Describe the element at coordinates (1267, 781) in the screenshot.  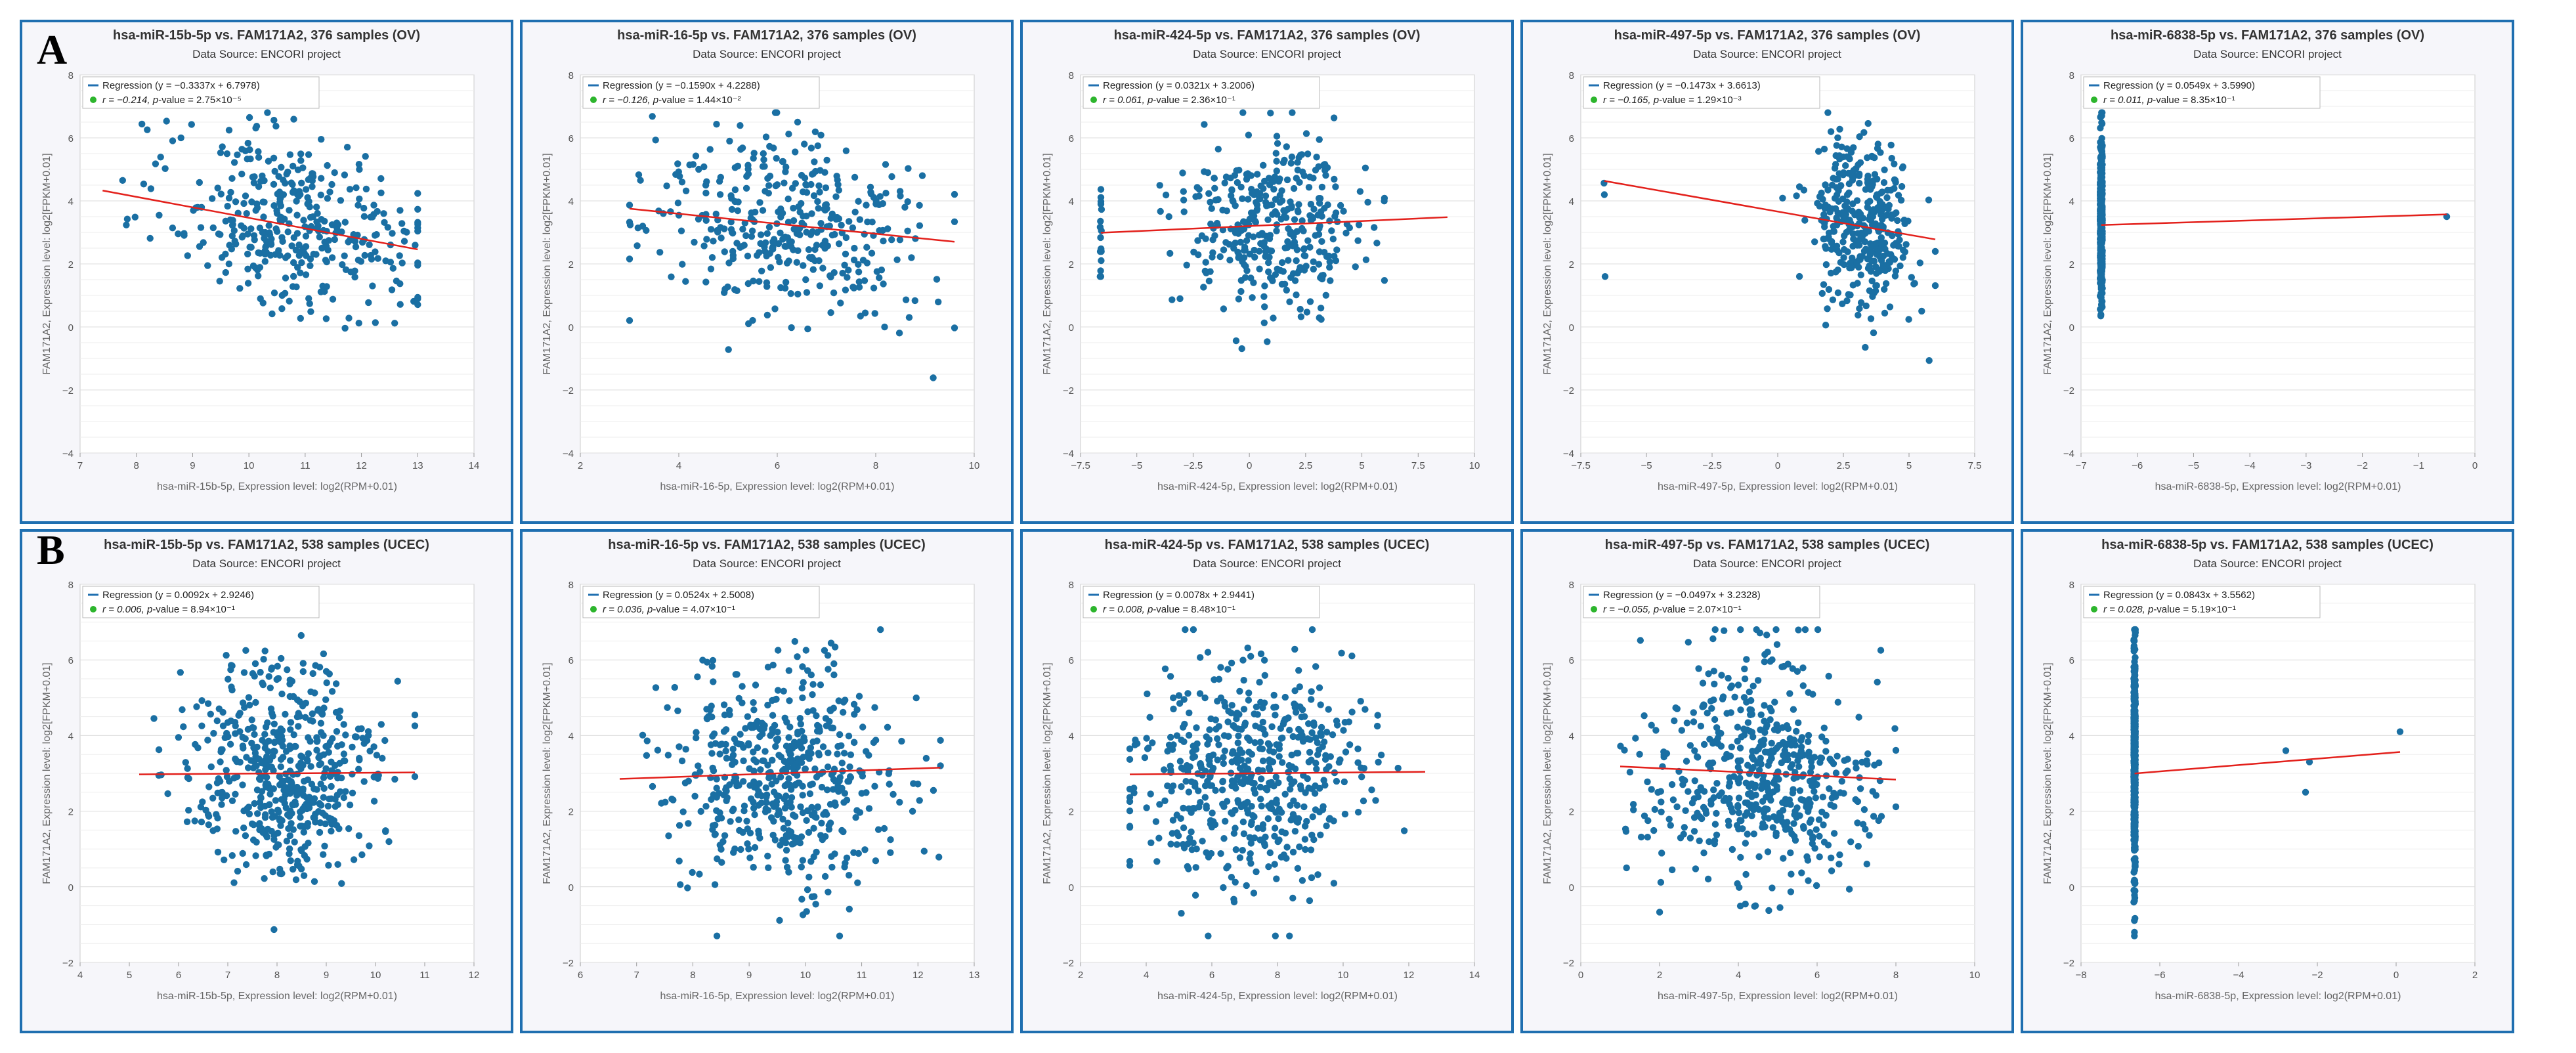
I see `panel-frame` at that location.